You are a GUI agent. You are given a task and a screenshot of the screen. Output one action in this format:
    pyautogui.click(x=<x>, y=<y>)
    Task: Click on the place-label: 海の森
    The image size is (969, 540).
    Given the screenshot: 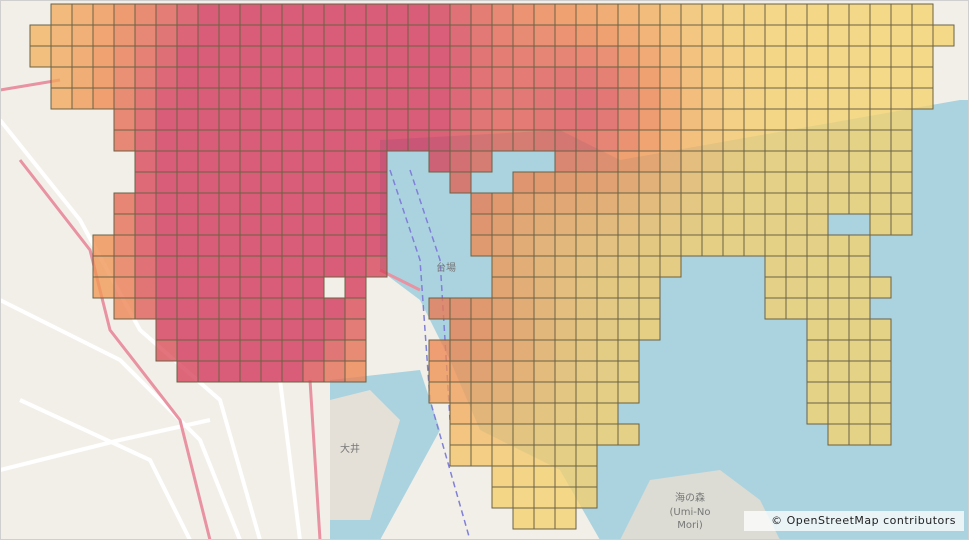 What is the action you would take?
    pyautogui.click(x=690, y=497)
    